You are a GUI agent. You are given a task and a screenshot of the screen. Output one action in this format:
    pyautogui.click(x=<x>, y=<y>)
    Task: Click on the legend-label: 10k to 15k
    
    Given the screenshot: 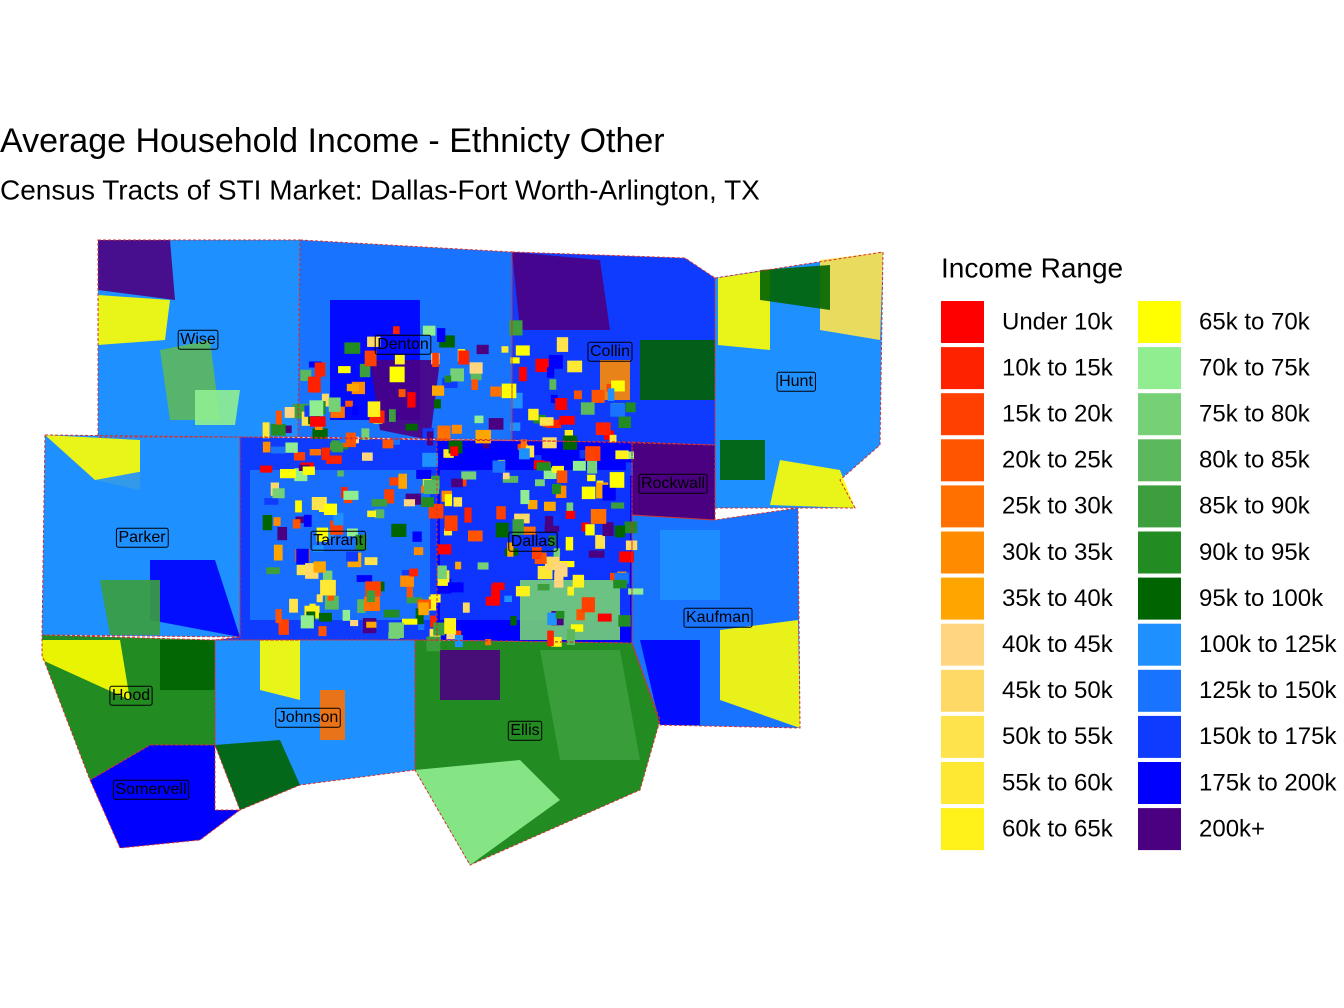 What is the action you would take?
    pyautogui.click(x=1058, y=367)
    